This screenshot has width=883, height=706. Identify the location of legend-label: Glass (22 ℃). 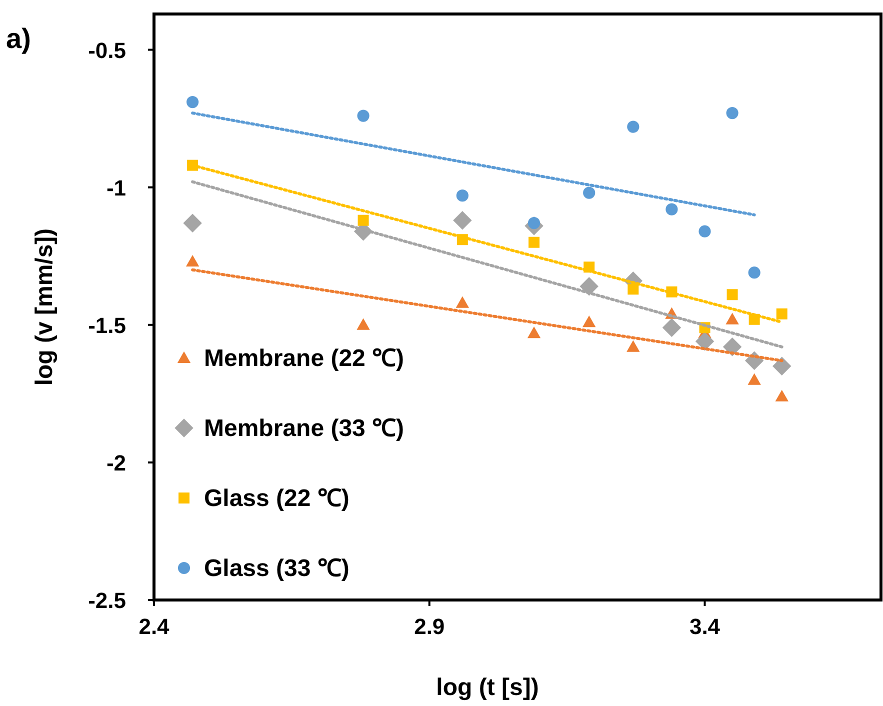
(277, 498).